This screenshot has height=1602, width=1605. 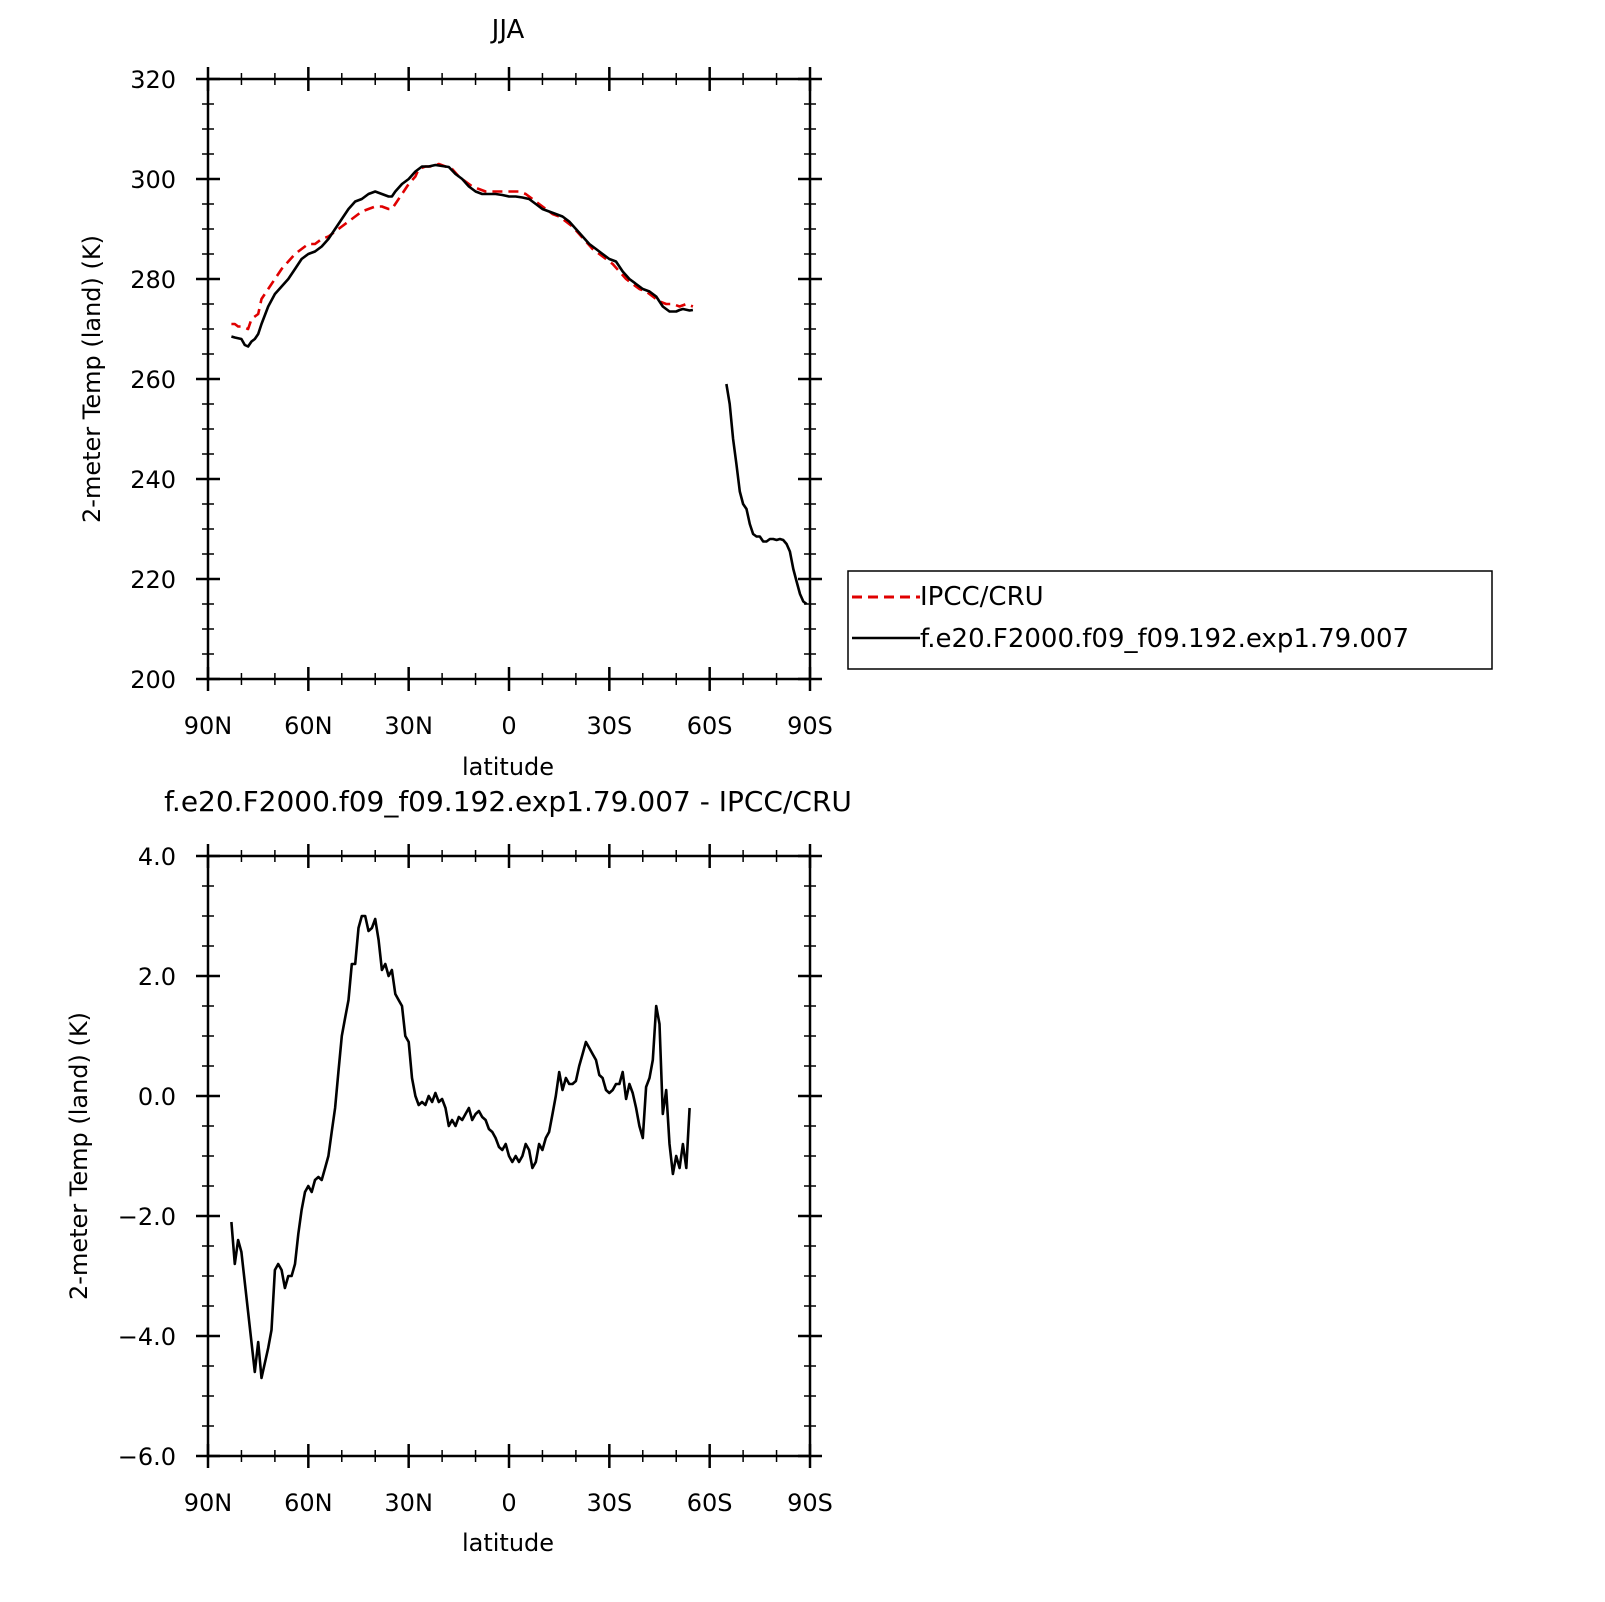 I want to click on y-tick-label: 0.0, so click(x=157, y=1097).